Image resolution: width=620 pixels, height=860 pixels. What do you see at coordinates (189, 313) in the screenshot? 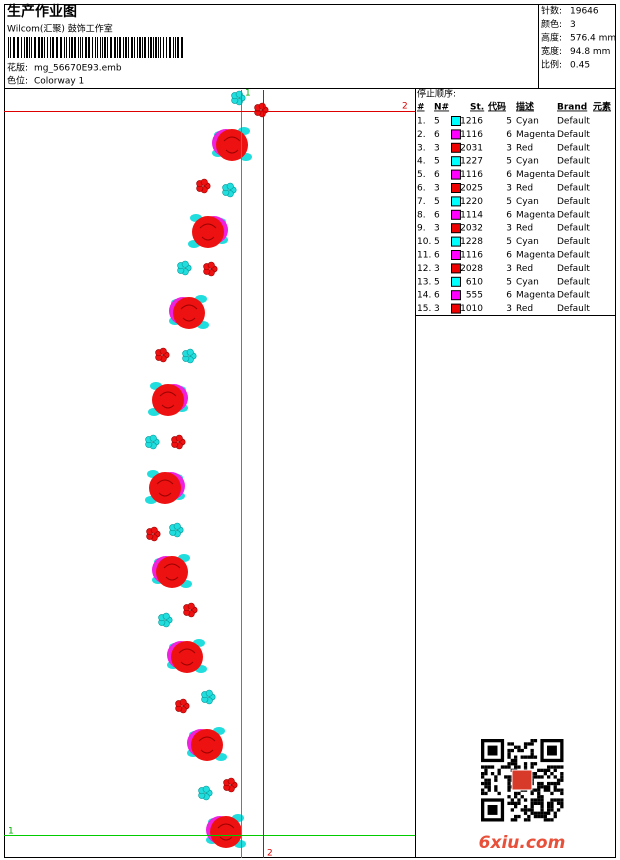
I see `rose` at bounding box center [189, 313].